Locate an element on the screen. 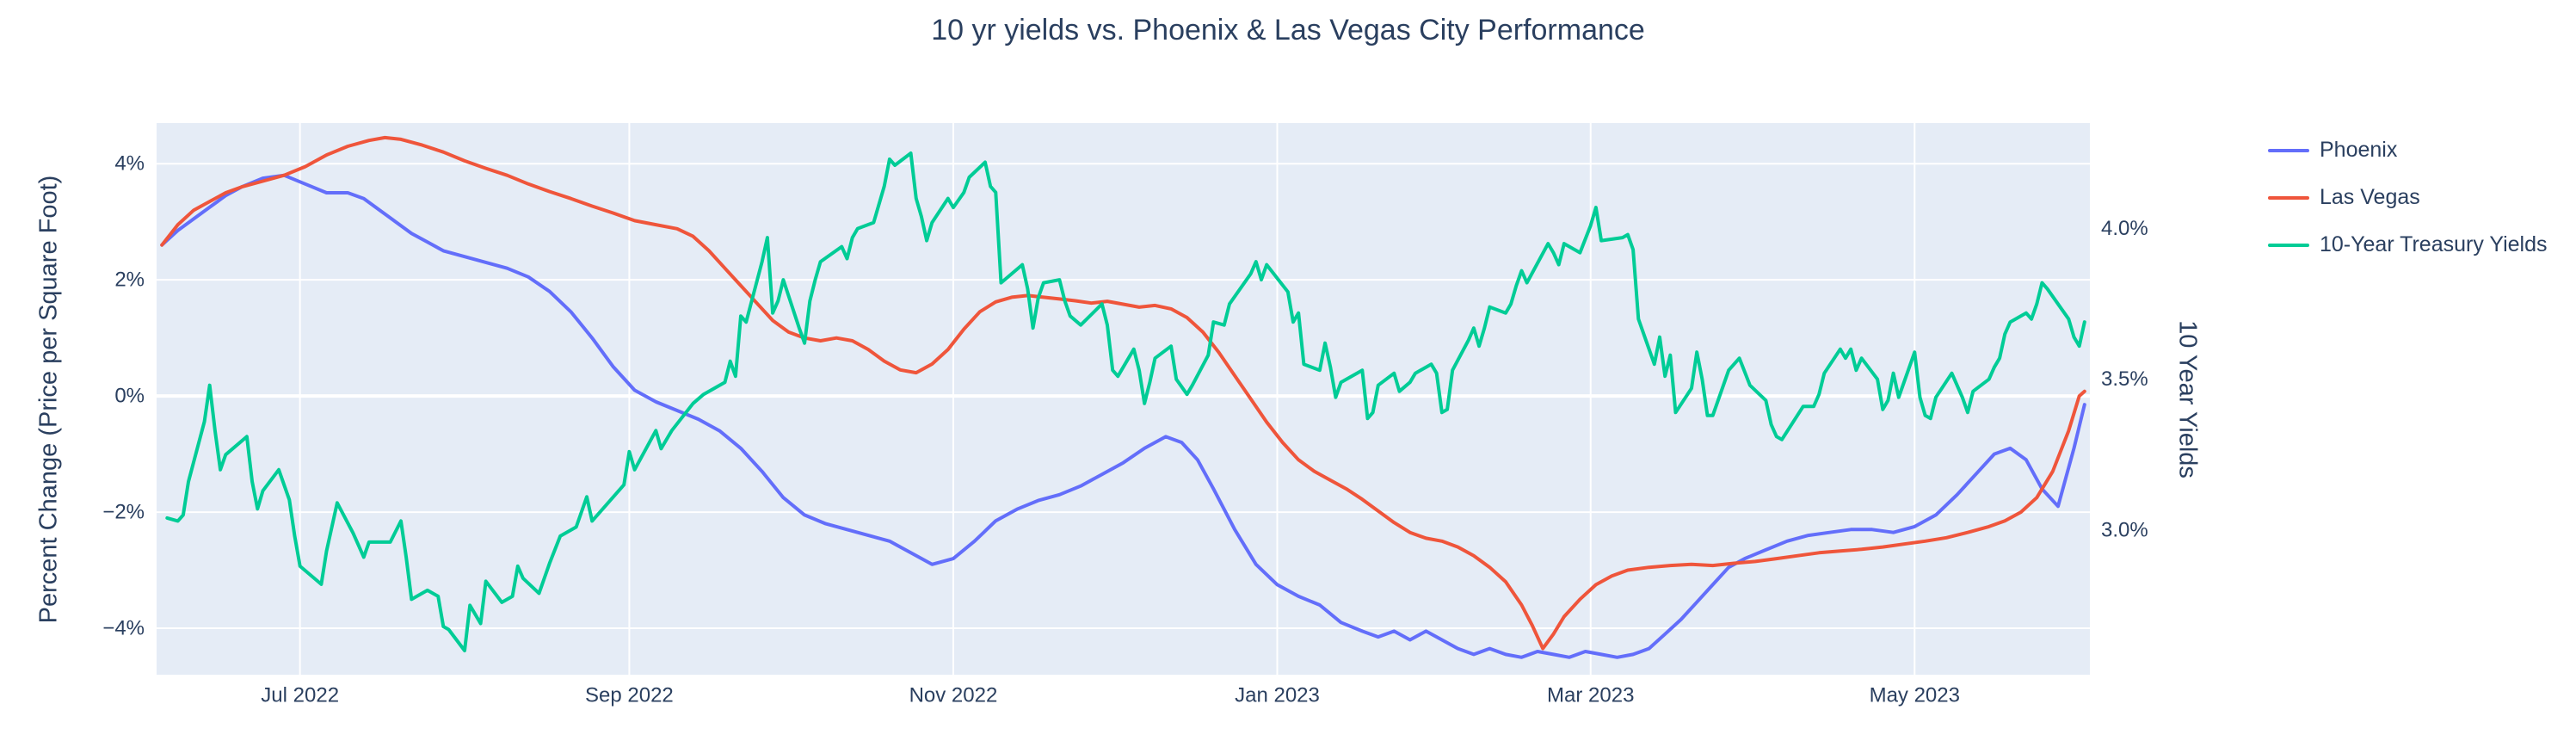  y-right-tick-label: 4.0% is located at coordinates (2124, 228).